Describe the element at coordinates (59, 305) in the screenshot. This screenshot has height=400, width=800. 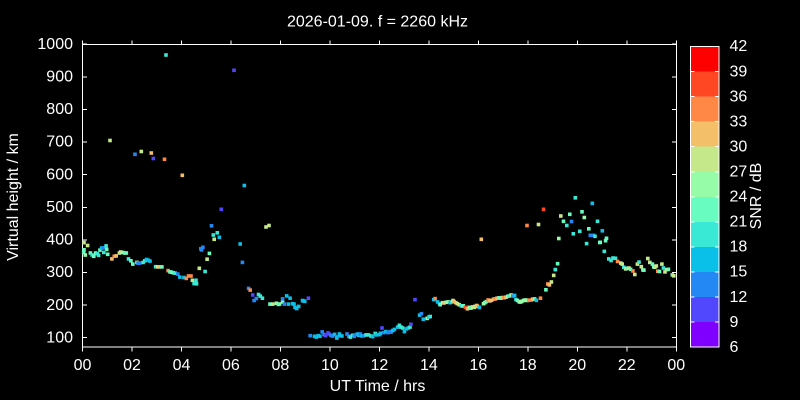
I see `svg-text: 200` at that location.